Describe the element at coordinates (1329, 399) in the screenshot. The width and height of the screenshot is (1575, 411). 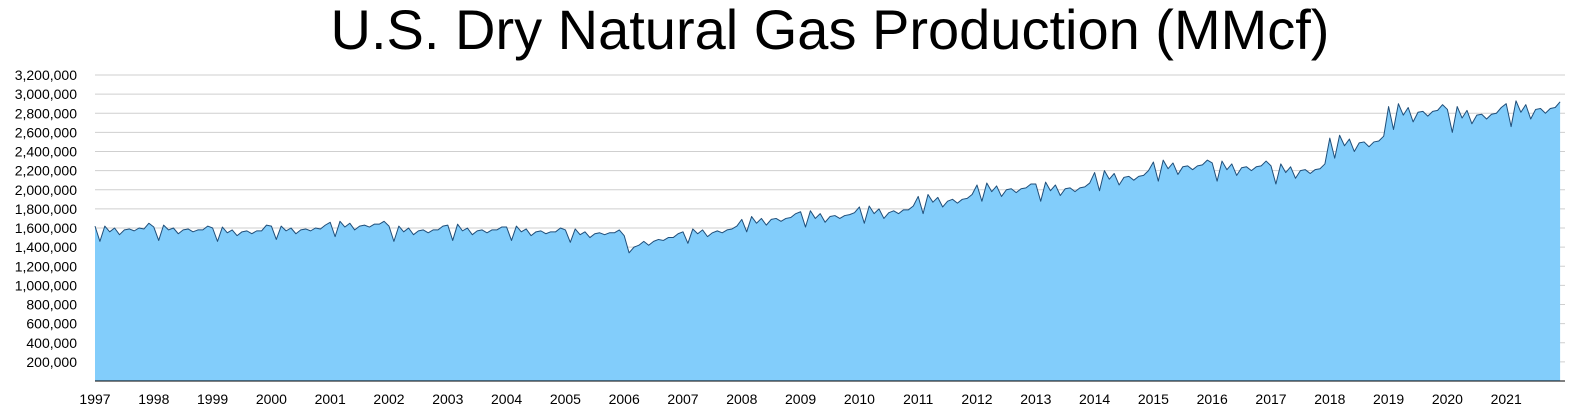
I see `x-tick-label: 2018` at that location.